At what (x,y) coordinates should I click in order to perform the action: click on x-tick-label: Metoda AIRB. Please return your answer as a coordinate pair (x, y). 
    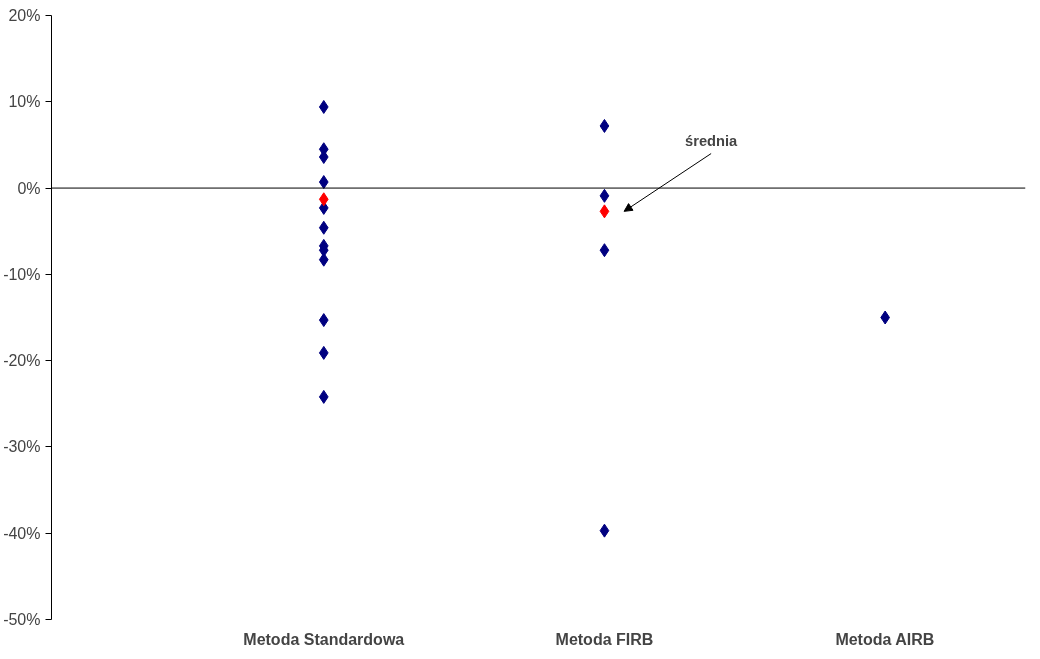
    Looking at the image, I should click on (885, 639).